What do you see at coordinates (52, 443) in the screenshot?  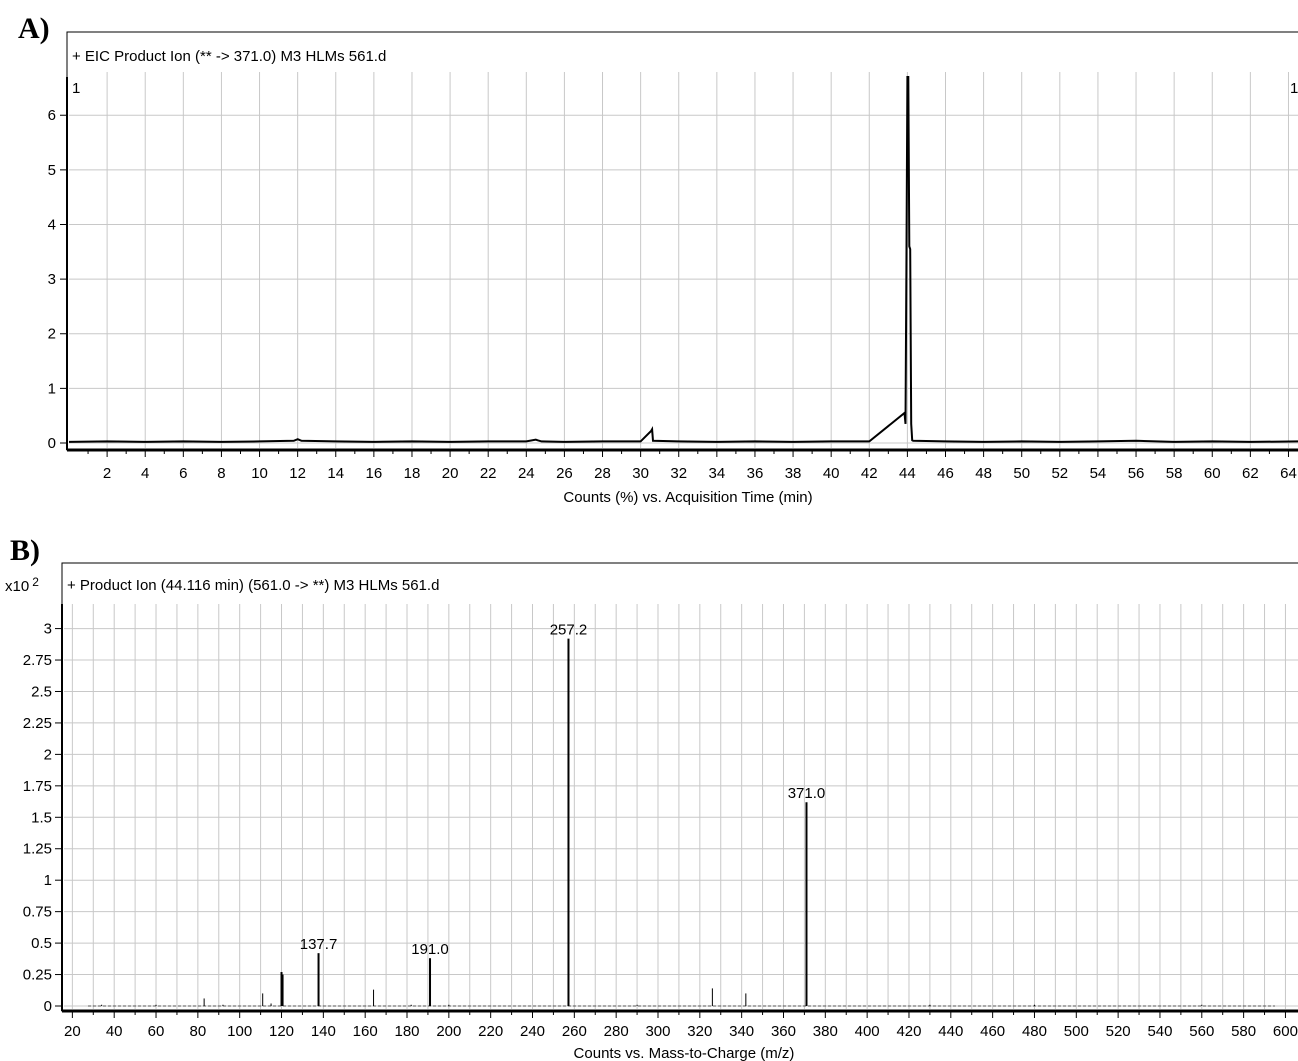 I see `chromatogram-y-tick-label: 0` at bounding box center [52, 443].